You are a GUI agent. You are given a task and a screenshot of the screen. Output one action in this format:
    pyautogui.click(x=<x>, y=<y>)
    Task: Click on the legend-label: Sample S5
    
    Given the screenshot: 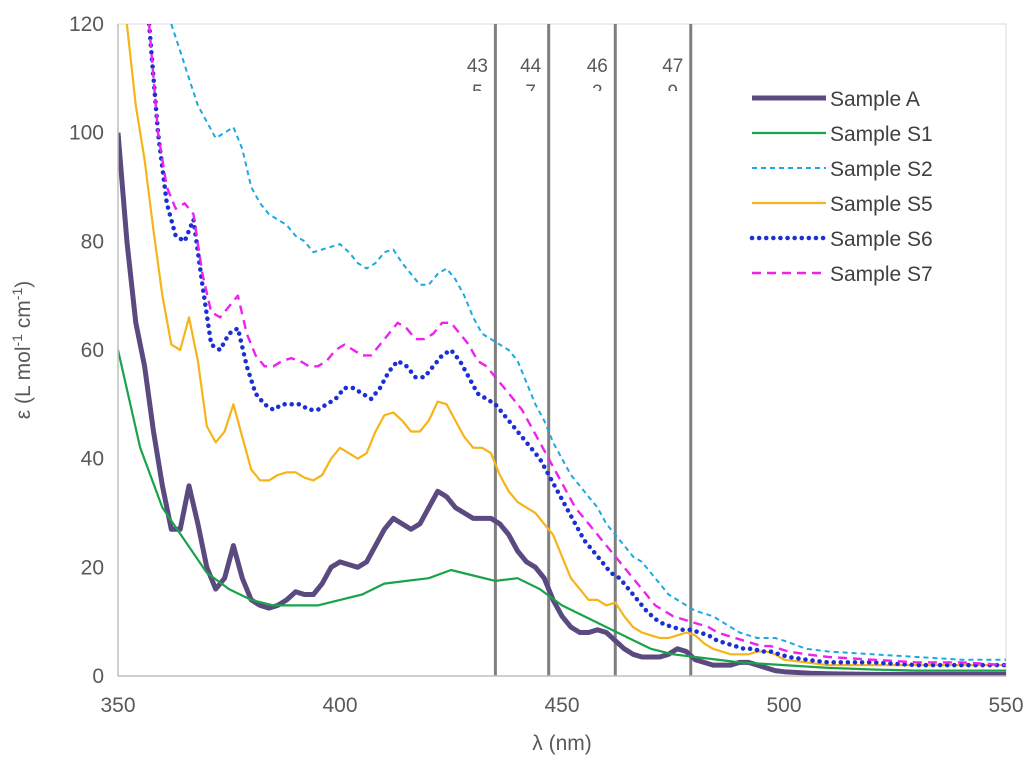 What is the action you would take?
    pyautogui.click(x=881, y=204)
    